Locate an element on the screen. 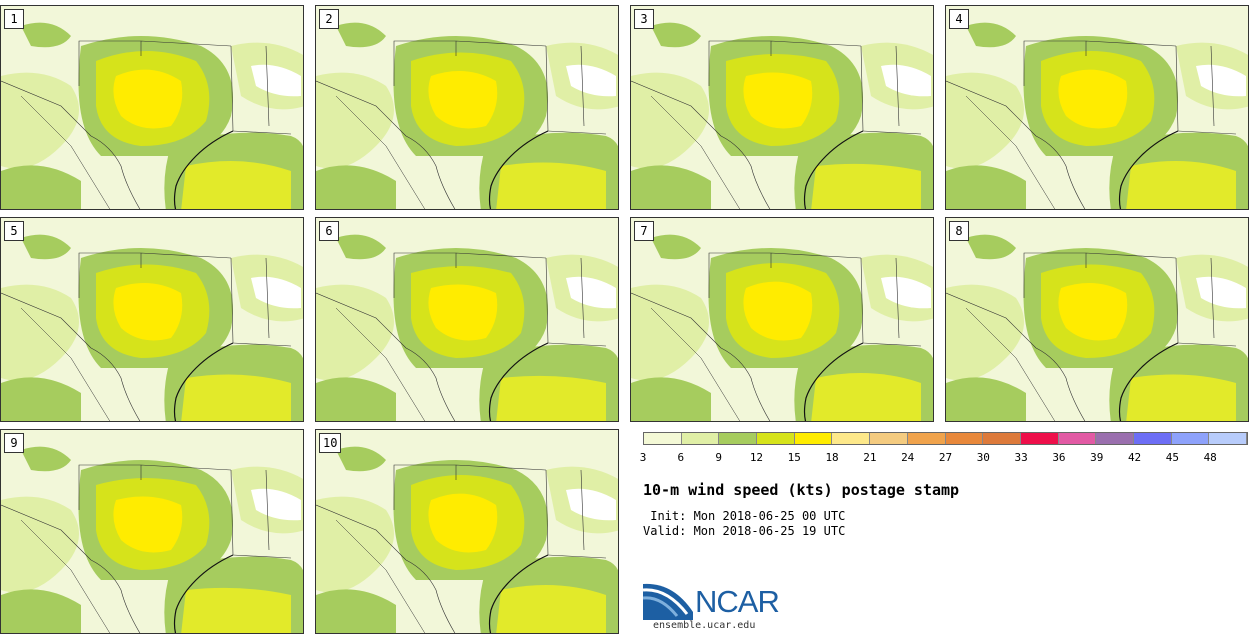 The width and height of the screenshot is (1260, 635). stamp-map-6: 6 is located at coordinates (467, 319).